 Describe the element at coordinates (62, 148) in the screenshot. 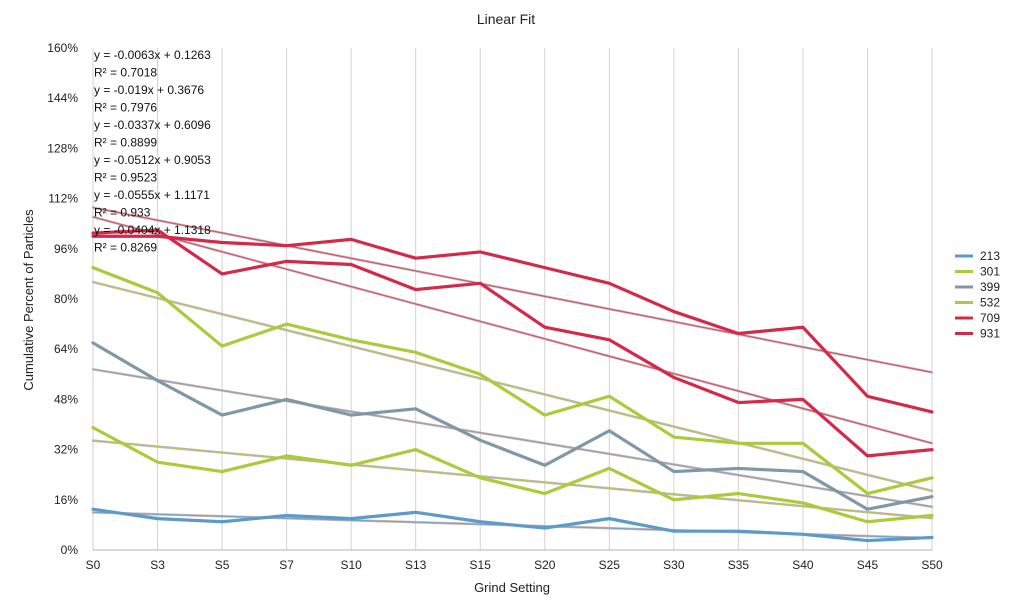

I see `y-tick-label: 128%` at that location.